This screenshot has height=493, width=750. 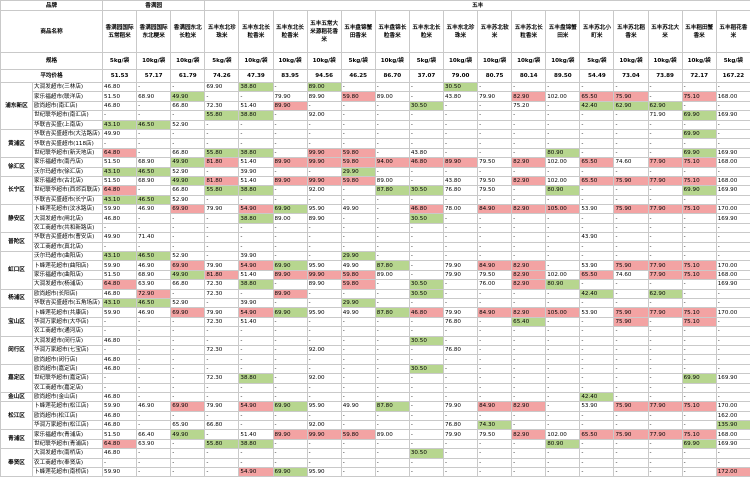 What do you see at coordinates (732, 265) in the screenshot?
I see `price: 170.00` at bounding box center [732, 265].